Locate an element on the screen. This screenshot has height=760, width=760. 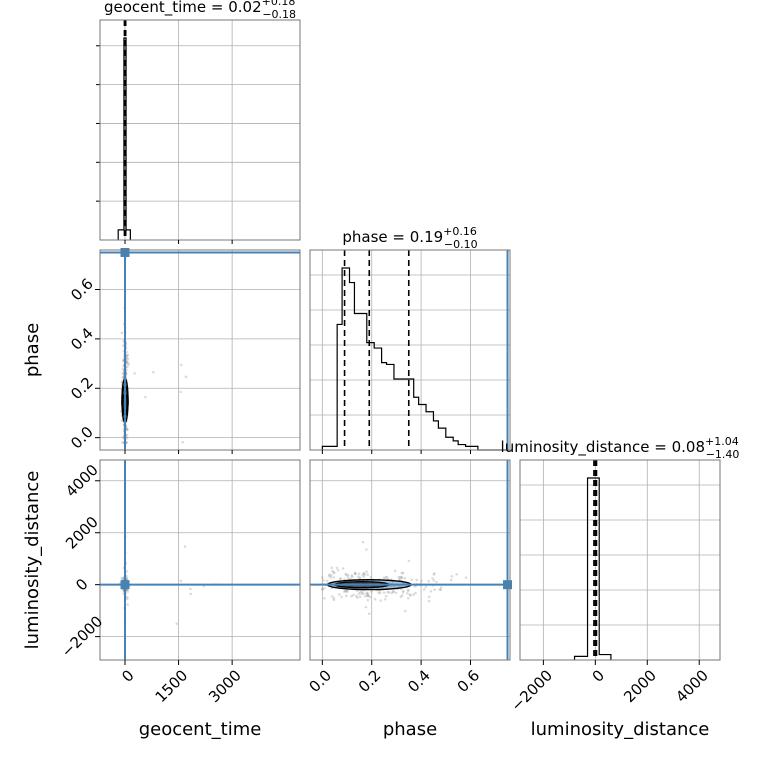
truth-marker-geocent_time-vs-phase is located at coordinates (125, 252).